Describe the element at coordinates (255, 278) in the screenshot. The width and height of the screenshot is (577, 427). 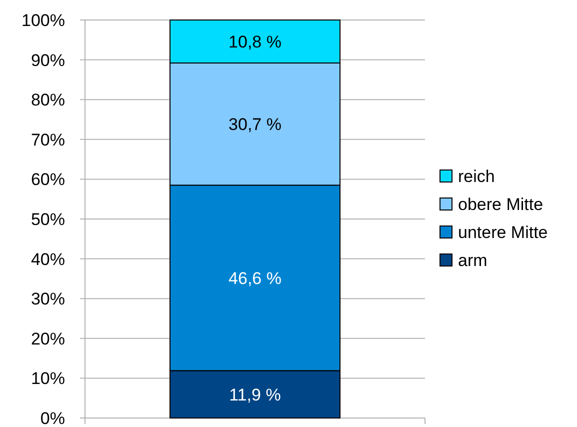
I see `data-label: 46,6 %` at that location.